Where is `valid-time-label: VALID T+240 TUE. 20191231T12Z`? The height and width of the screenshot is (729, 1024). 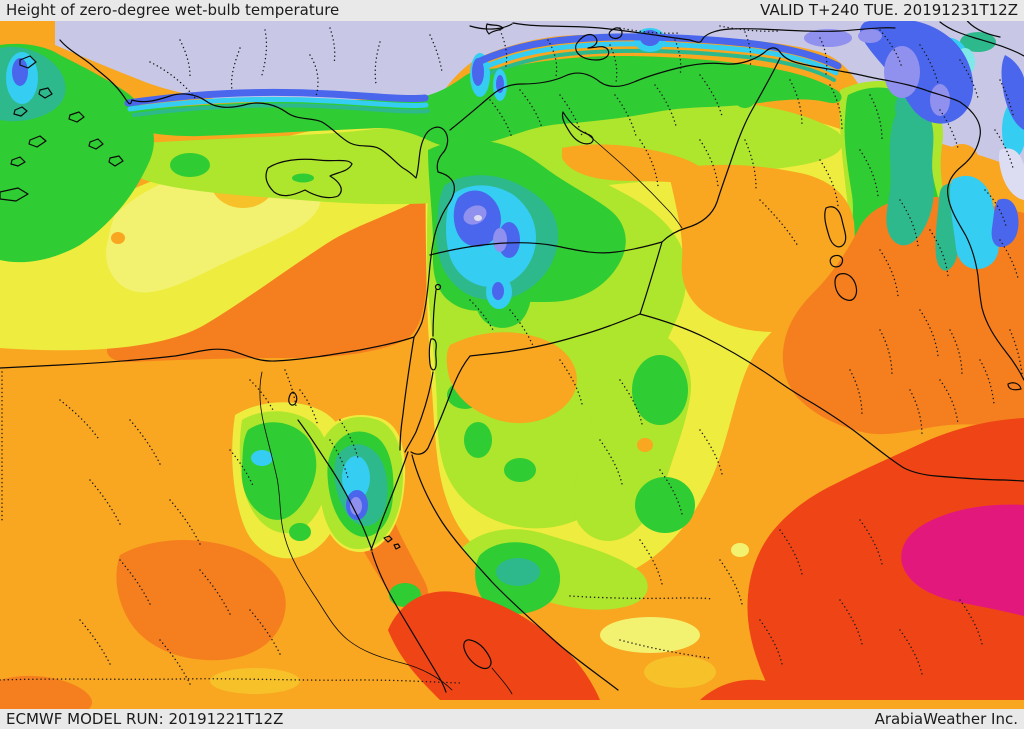 valid-time-label: VALID T+240 TUE. 20191231T12Z is located at coordinates (889, 10).